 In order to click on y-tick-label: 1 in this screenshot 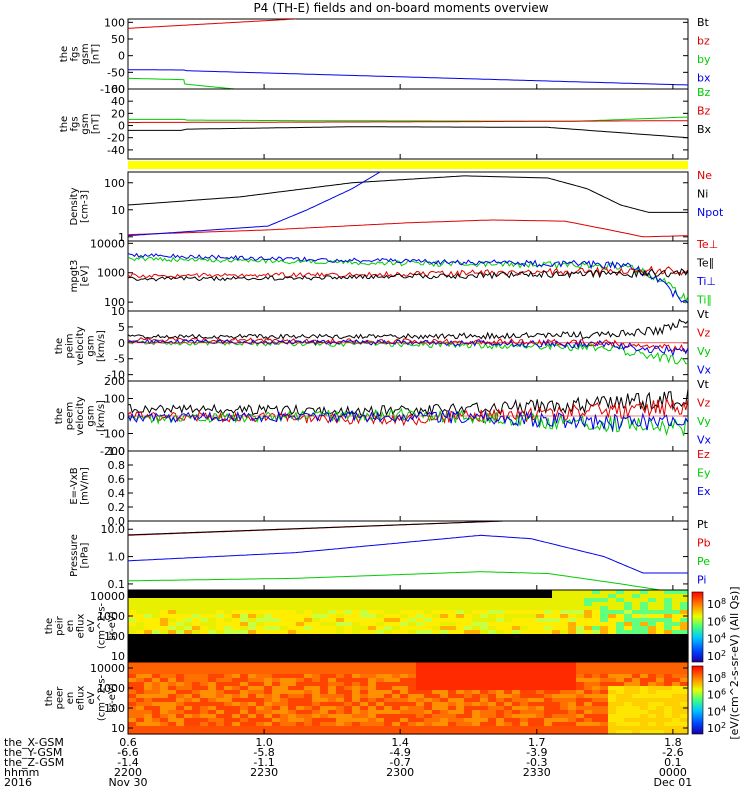, I will do `click(121, 237)`.